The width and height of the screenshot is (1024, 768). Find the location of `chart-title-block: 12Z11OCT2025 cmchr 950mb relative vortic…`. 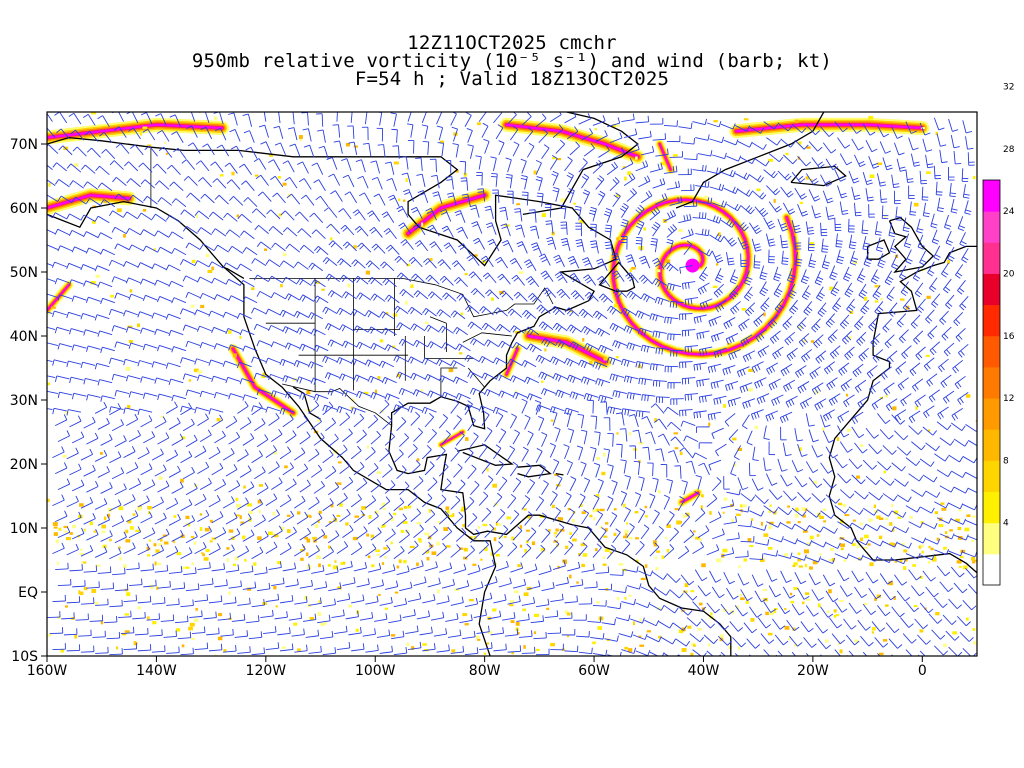

chart-title-block: 12Z11OCT2025 cmchr 950mb relative vortic… is located at coordinates (512, 61).